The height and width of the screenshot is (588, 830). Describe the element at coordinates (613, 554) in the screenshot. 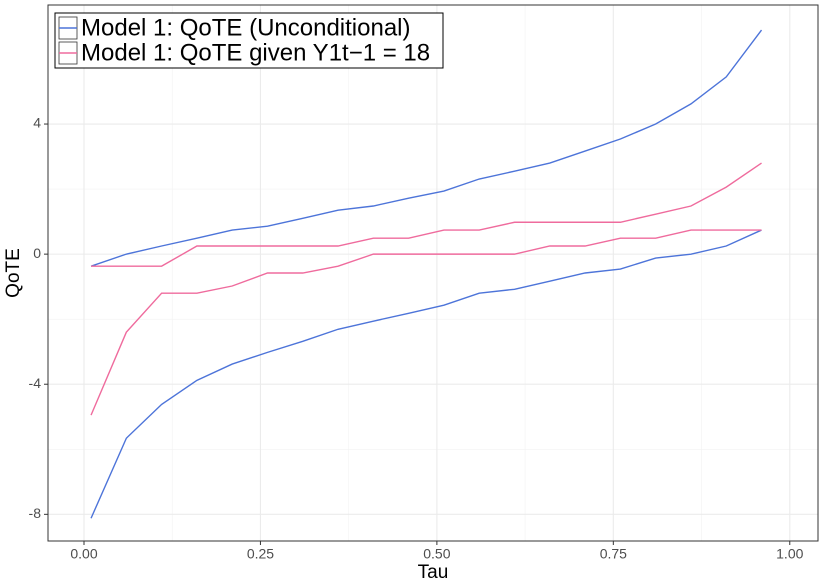

I see `x-tick-label: 0.75` at that location.